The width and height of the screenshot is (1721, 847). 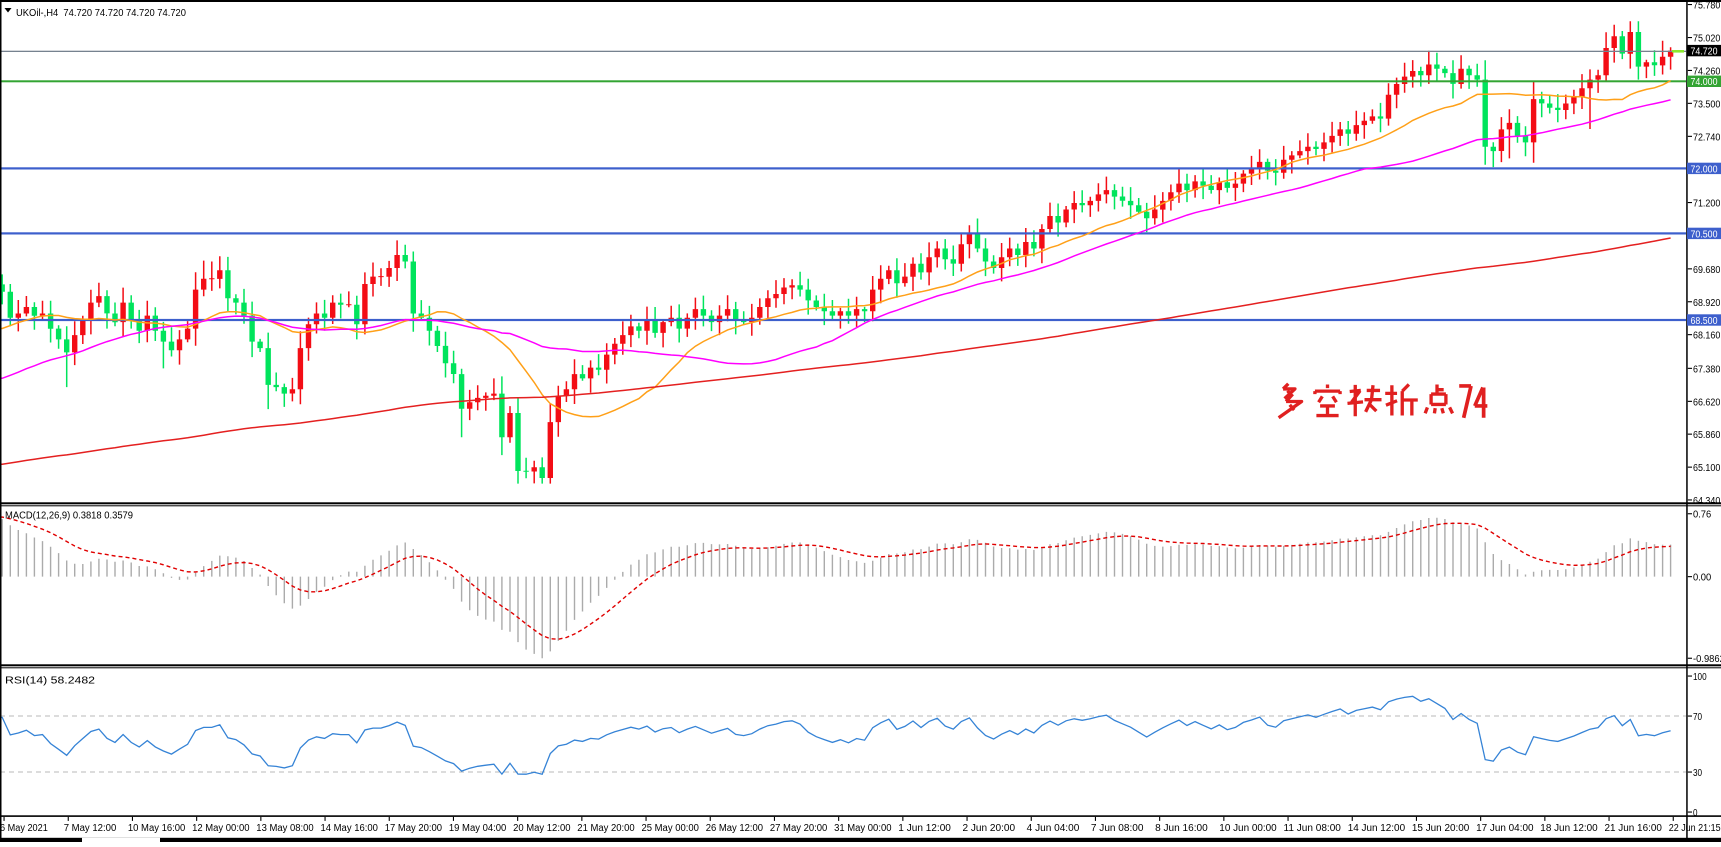 What do you see at coordinates (1313, 828) in the screenshot?
I see `svg-text: 11 Jun 08:00` at bounding box center [1313, 828].